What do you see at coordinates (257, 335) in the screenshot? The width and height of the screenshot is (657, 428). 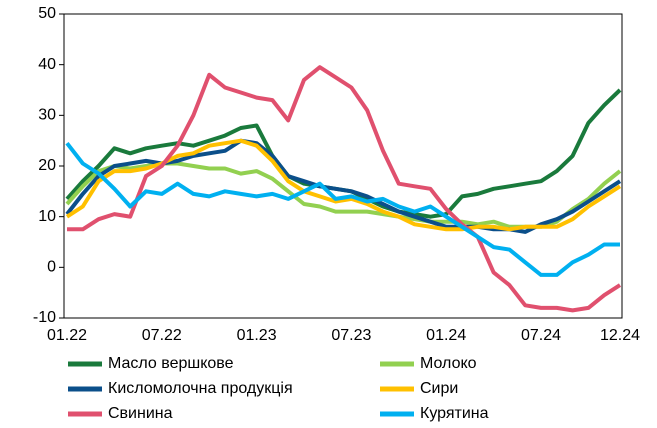 I see `x-tick-label: 01.23` at bounding box center [257, 335].